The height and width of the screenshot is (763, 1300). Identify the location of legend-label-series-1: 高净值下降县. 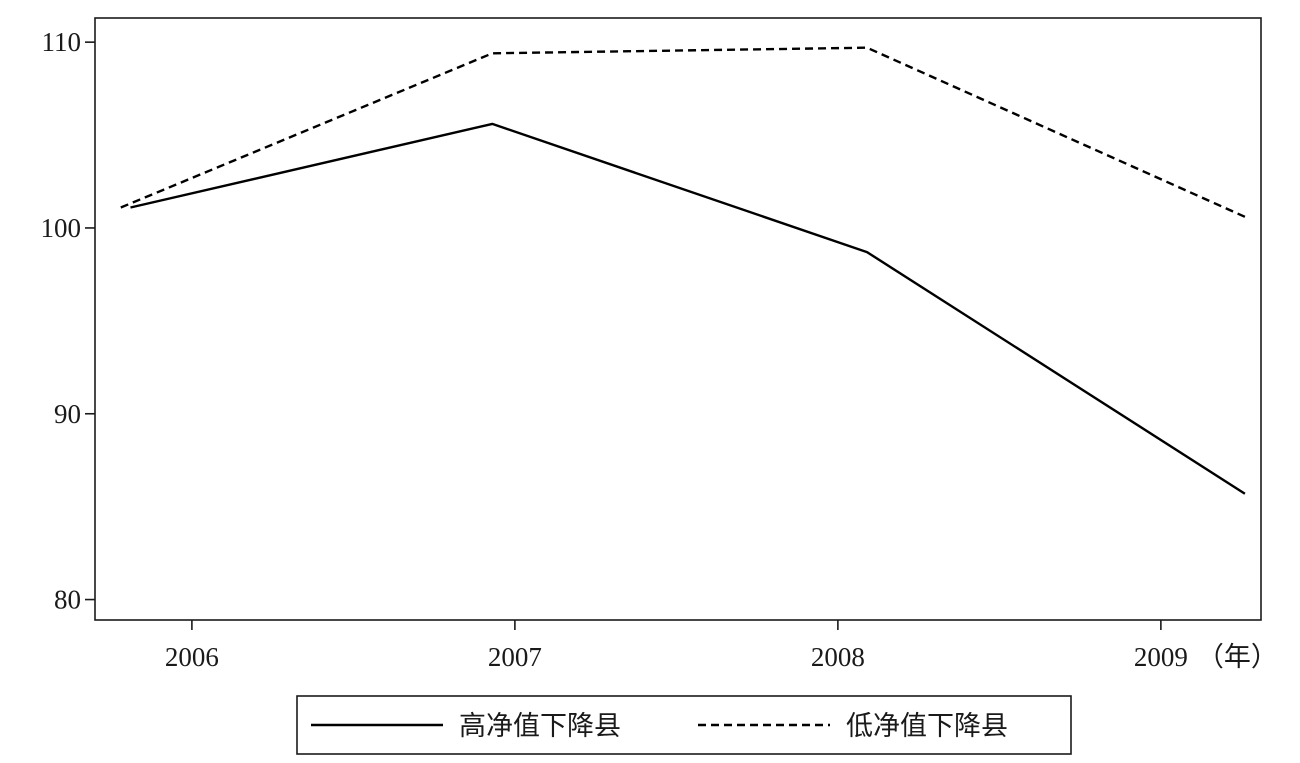
(540, 726).